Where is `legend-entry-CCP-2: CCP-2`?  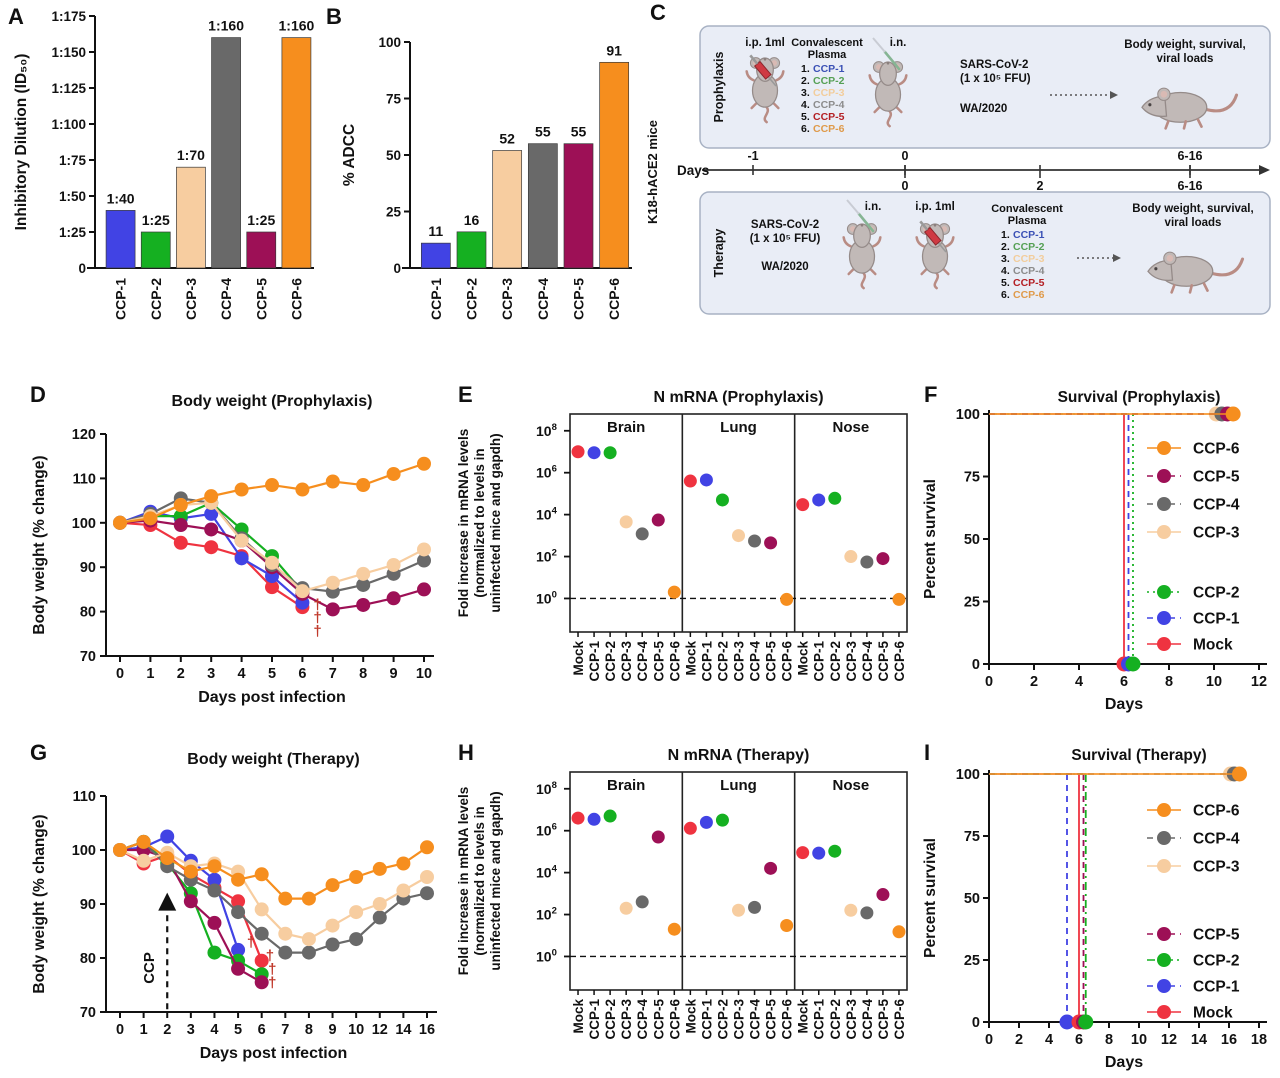 legend-entry-CCP-2: CCP-2 is located at coordinates (1193, 961).